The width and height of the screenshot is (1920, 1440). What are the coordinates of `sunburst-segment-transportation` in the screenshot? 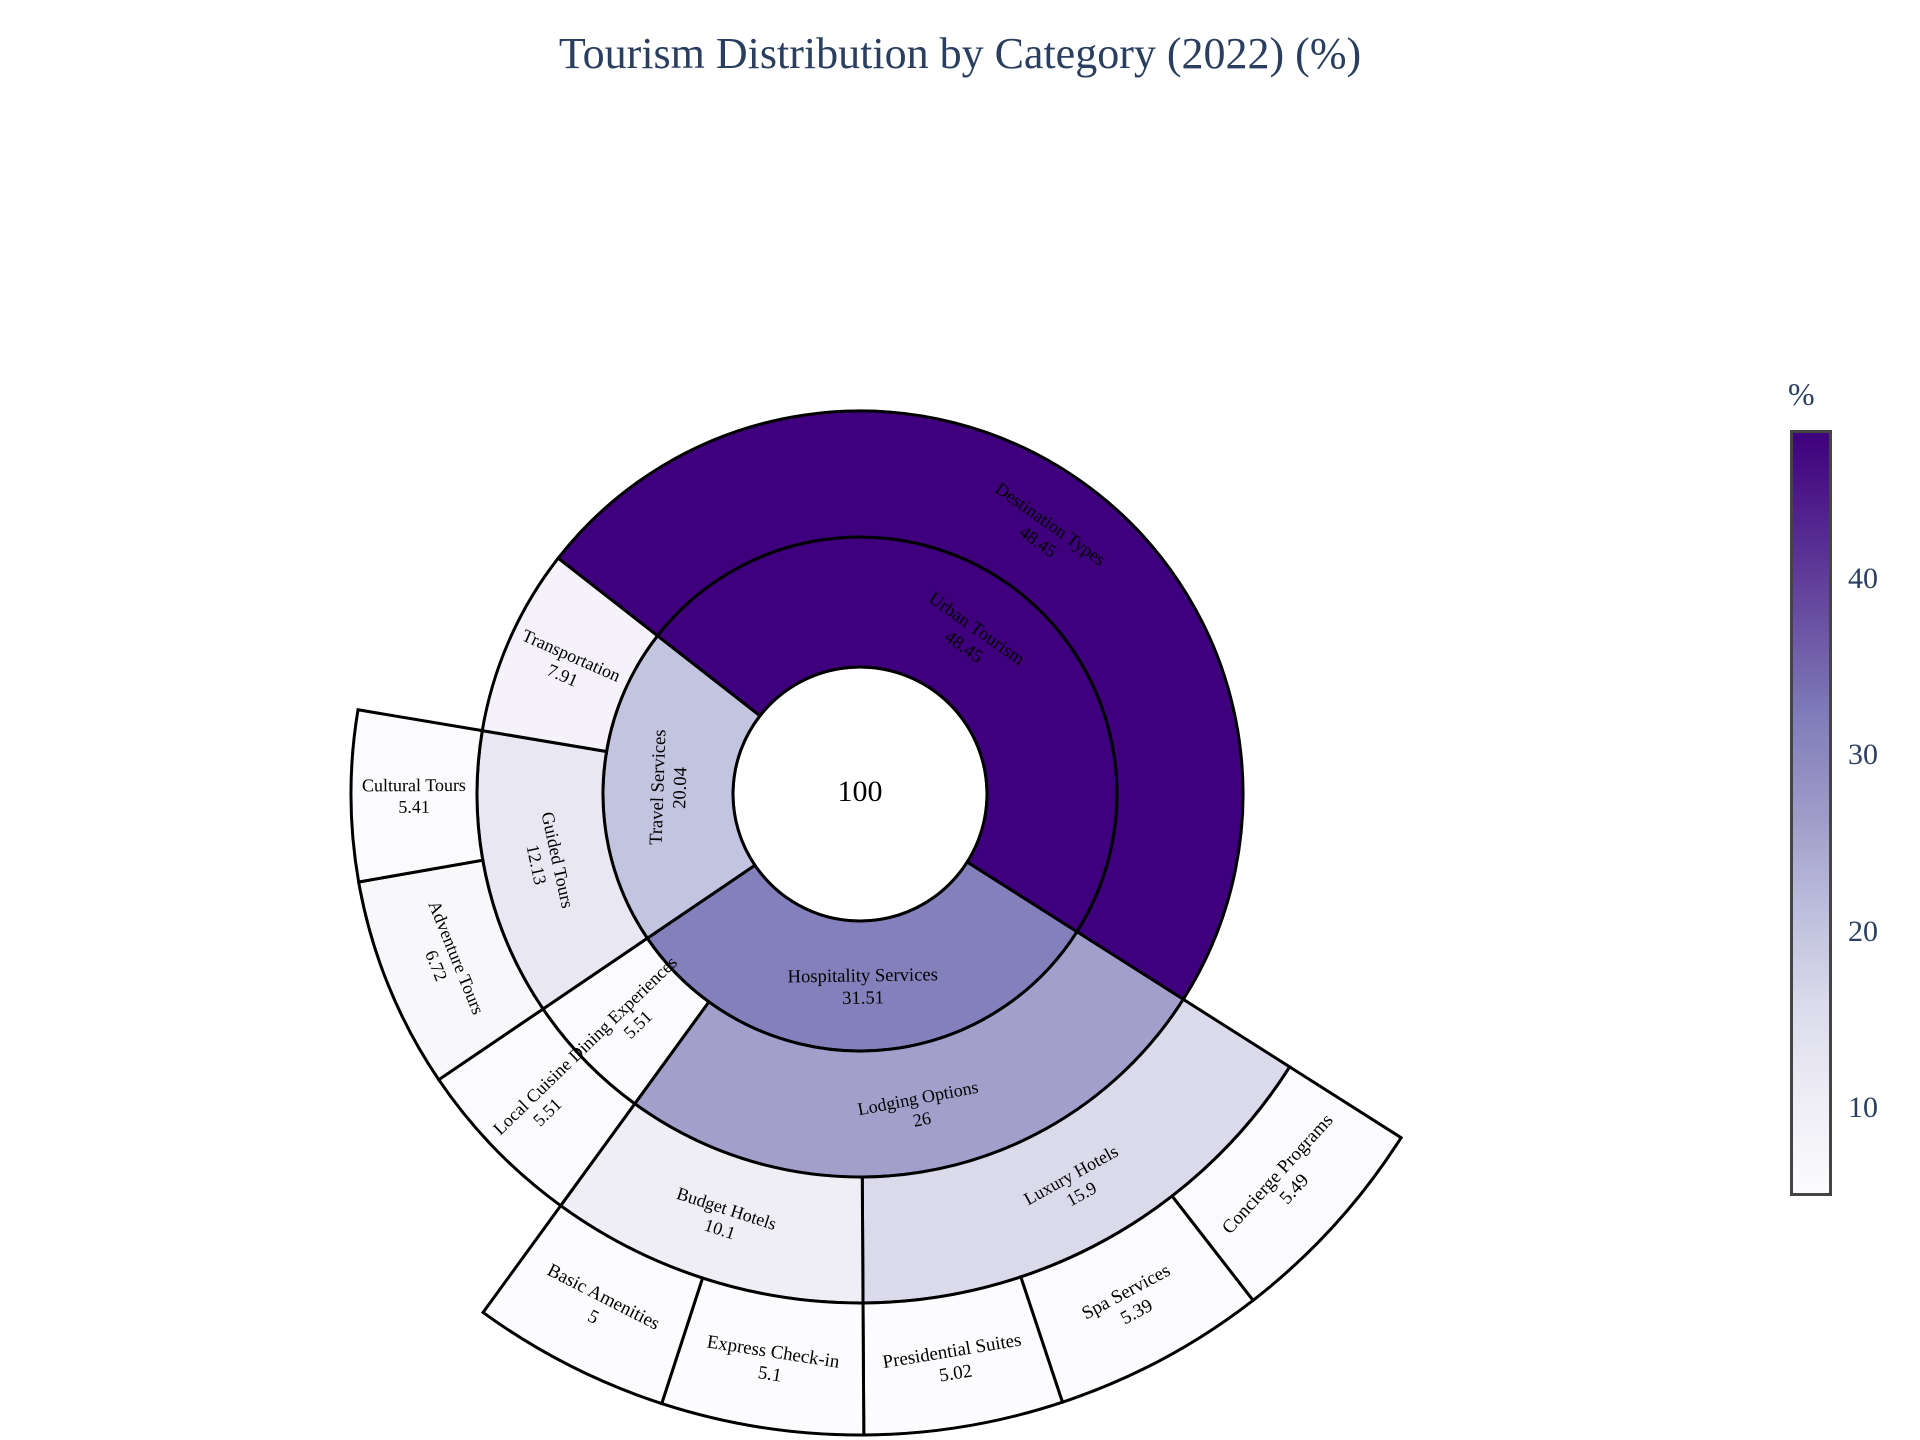 It's located at (570, 655).